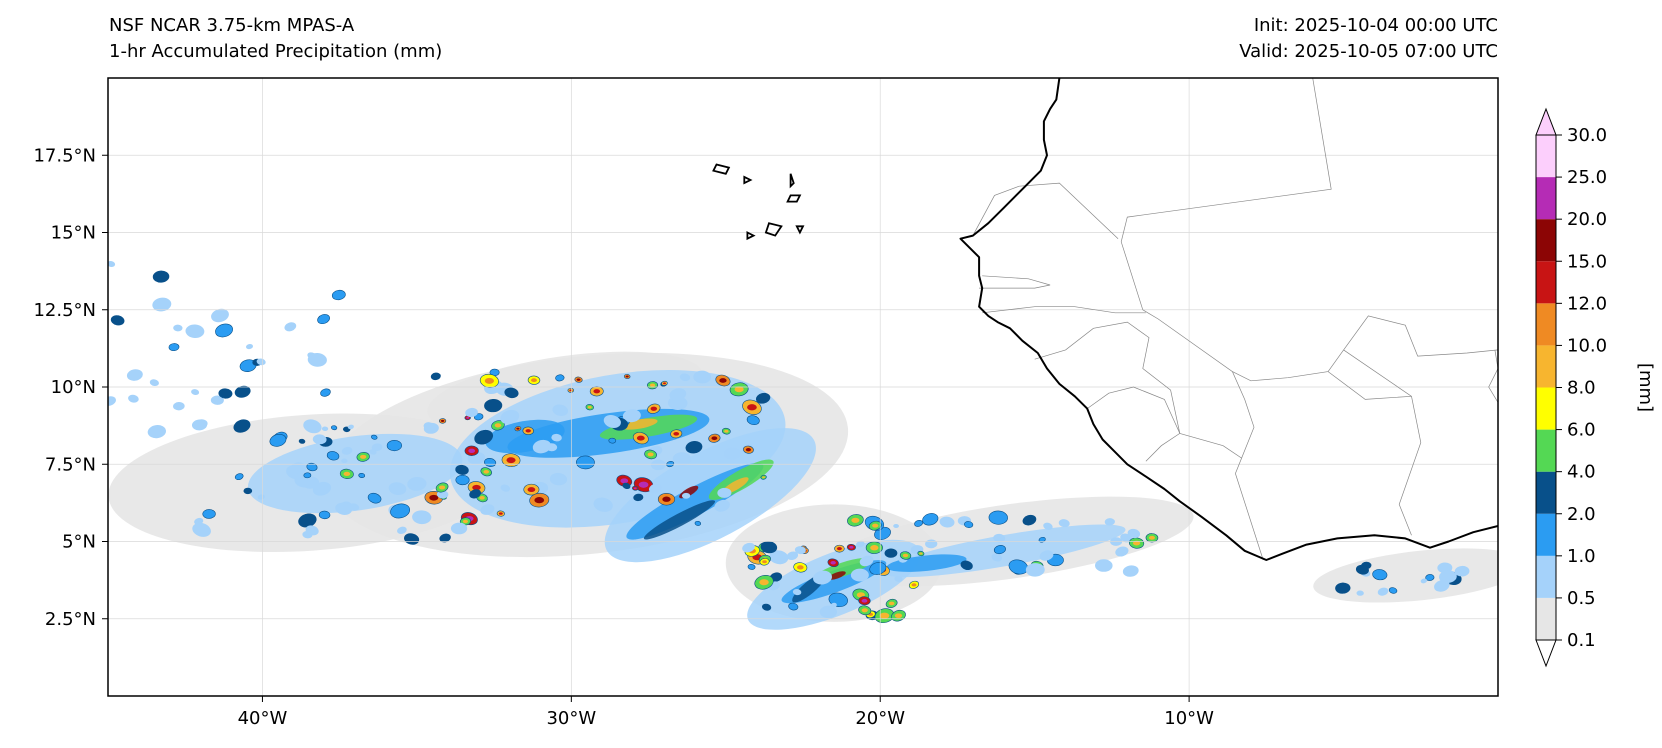 Image resolution: width=1662 pixels, height=748 pixels. What do you see at coordinates (571, 718) in the screenshot?
I see `lon-tick-label: 30°W` at bounding box center [571, 718].